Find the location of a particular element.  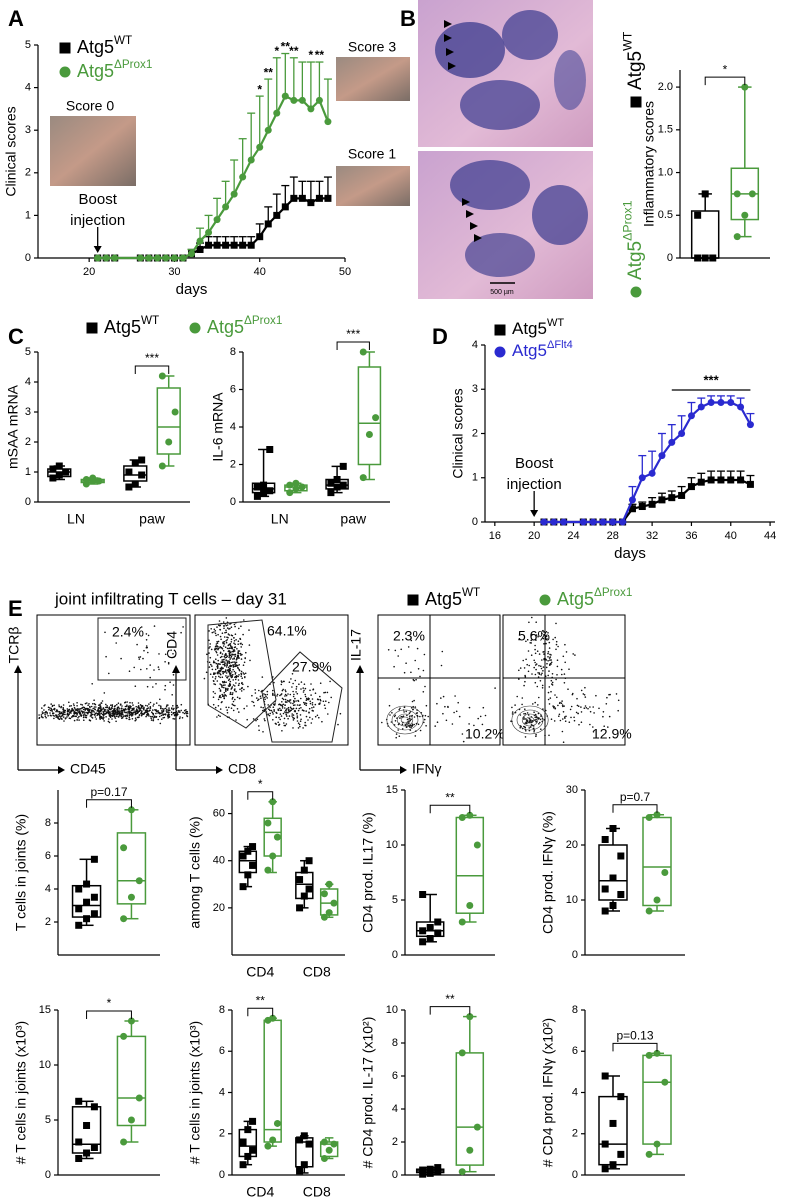

significance-label: ** is located at coordinates (450, 797).